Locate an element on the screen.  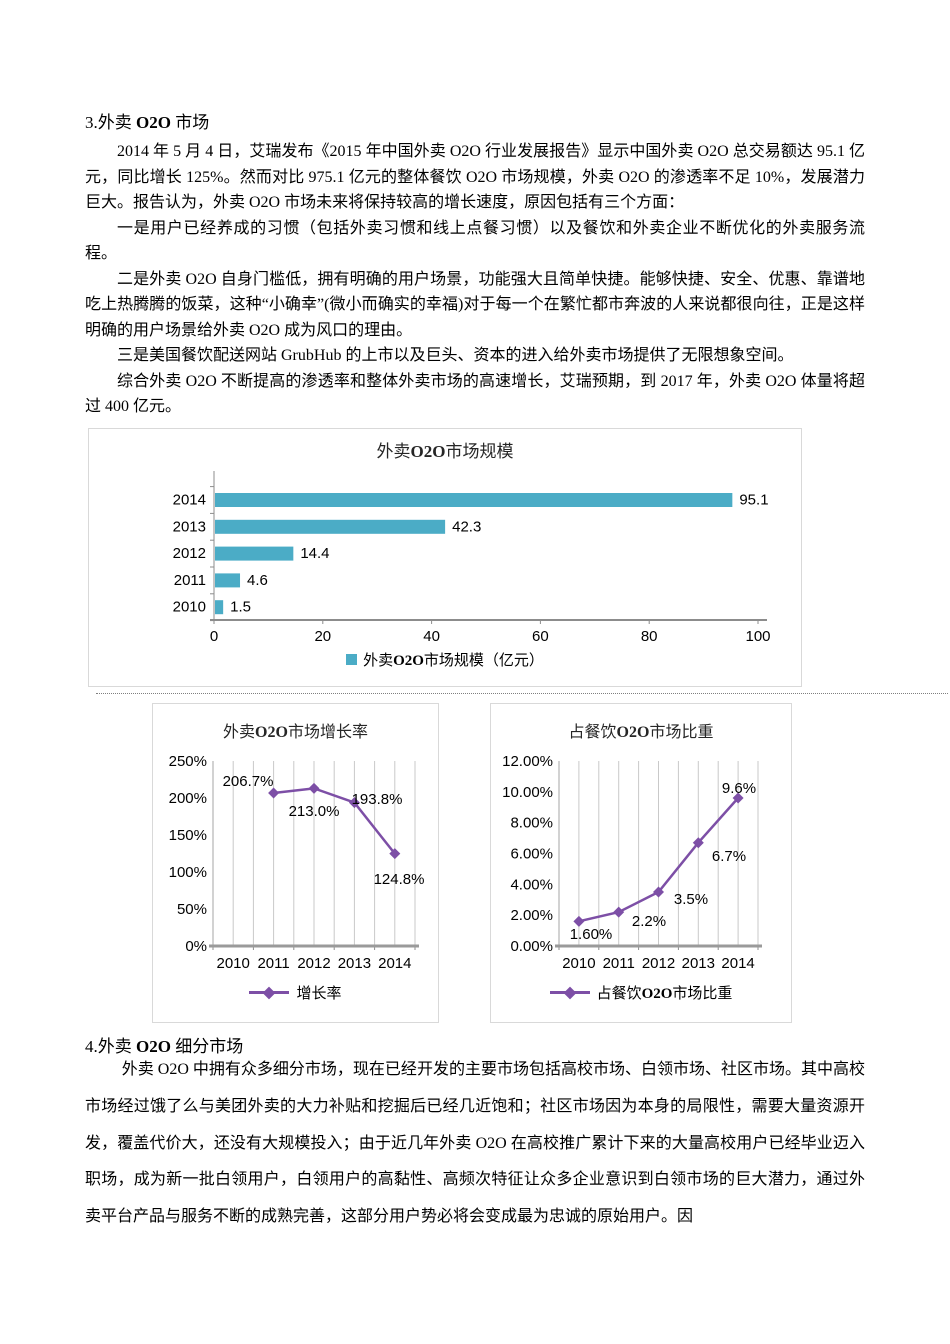
bar-chart-legend: 外卖O2O市场规模（亿元） is located at coordinates (445, 659).